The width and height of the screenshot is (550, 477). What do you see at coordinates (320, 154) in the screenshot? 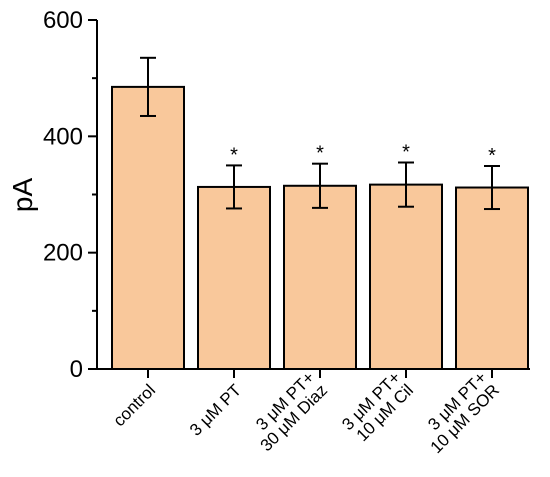
I see `significance-mark-2: *` at bounding box center [320, 154].